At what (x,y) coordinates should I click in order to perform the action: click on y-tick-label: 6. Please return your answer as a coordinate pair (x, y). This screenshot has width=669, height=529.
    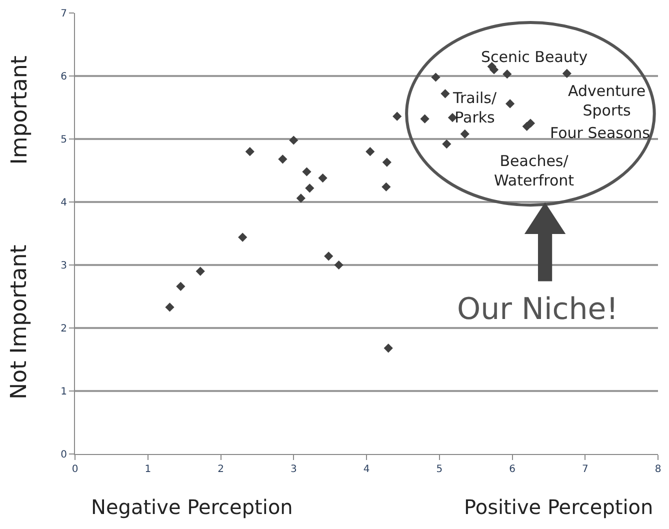
    Looking at the image, I should click on (63, 77).